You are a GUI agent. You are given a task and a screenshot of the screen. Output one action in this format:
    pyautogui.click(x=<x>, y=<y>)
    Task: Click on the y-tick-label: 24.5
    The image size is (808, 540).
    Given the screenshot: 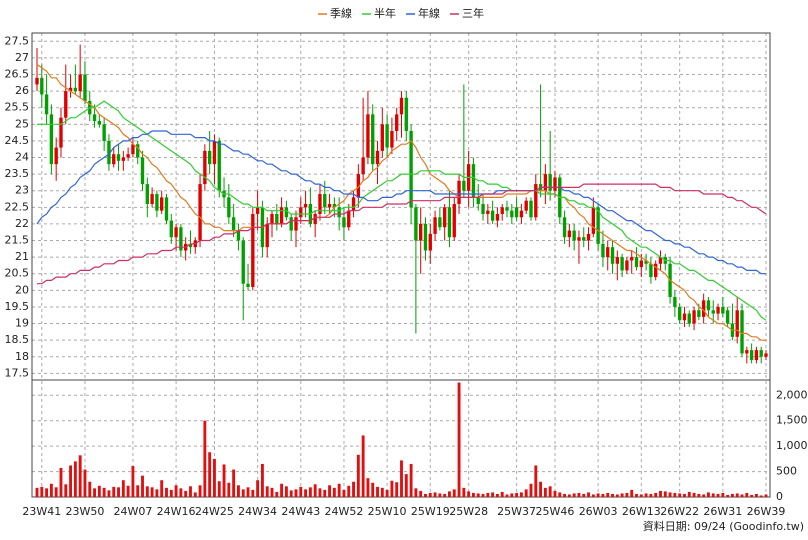 What is the action you would take?
    pyautogui.click(x=17, y=140)
    